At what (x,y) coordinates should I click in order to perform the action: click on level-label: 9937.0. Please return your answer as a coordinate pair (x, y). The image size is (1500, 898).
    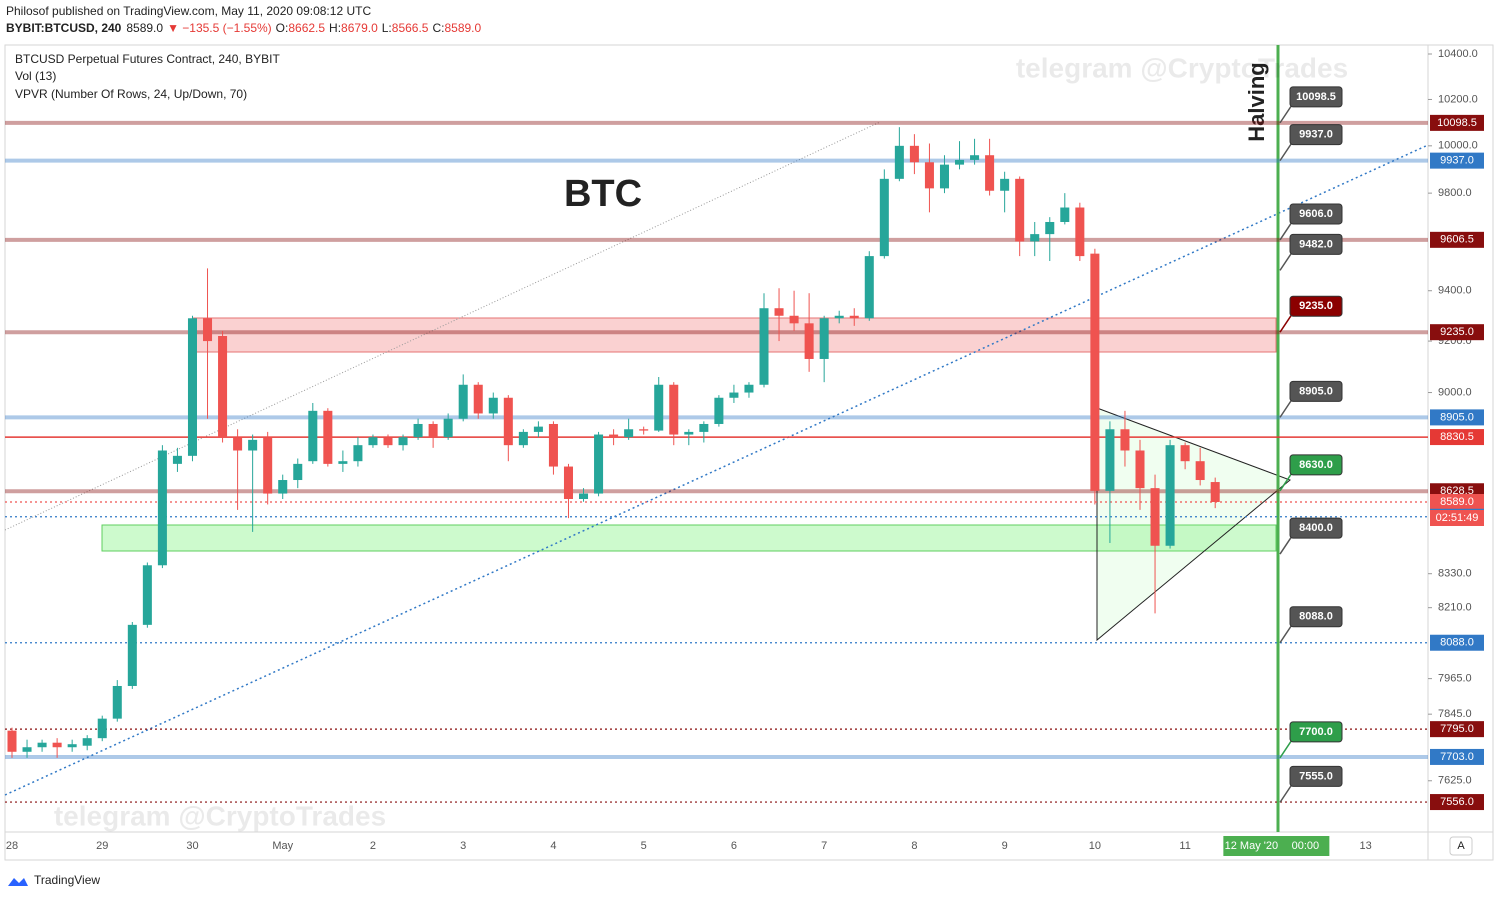
    Looking at the image, I should click on (1457, 161).